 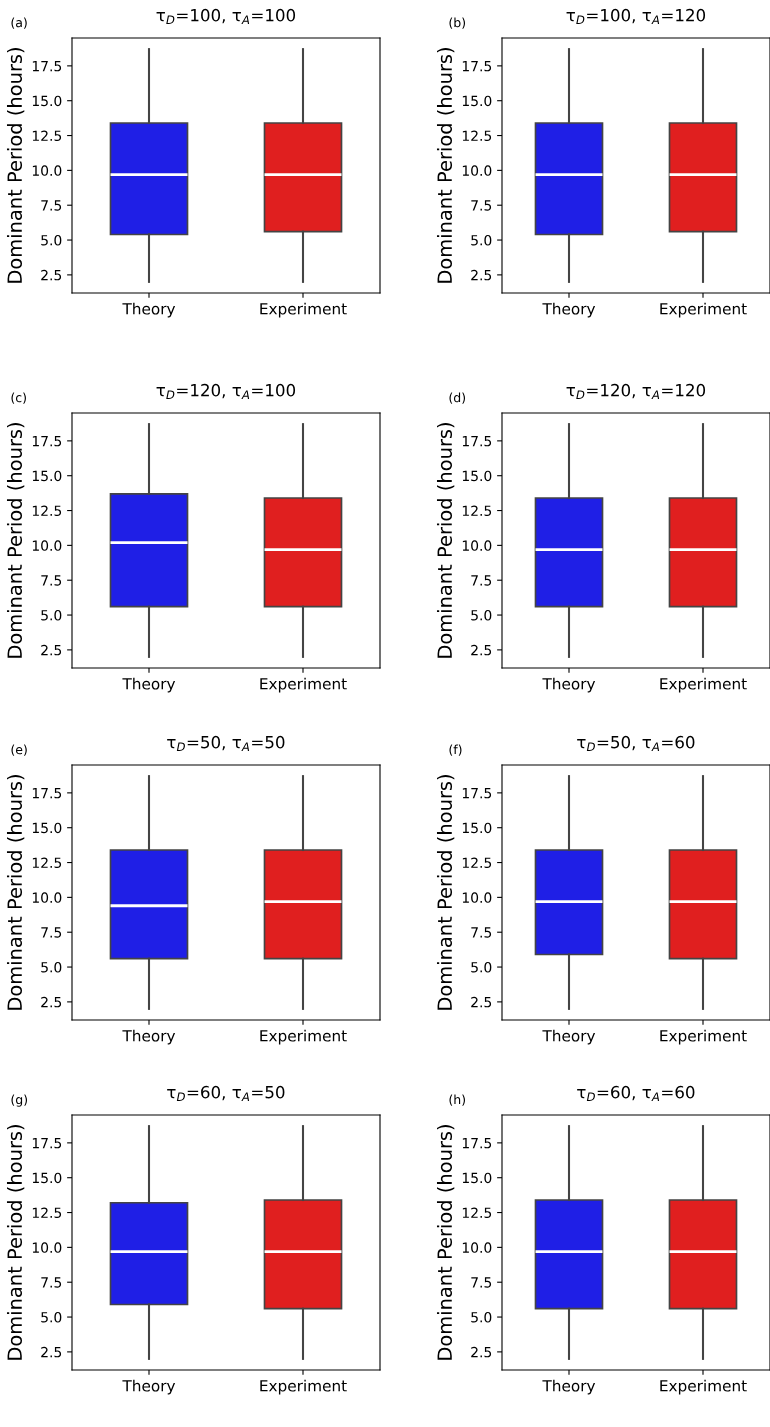 What do you see at coordinates (226, 1093) in the screenshot?
I see `chart-title: τ$_{D}$=60, τ$_{A}$=50` at bounding box center [226, 1093].